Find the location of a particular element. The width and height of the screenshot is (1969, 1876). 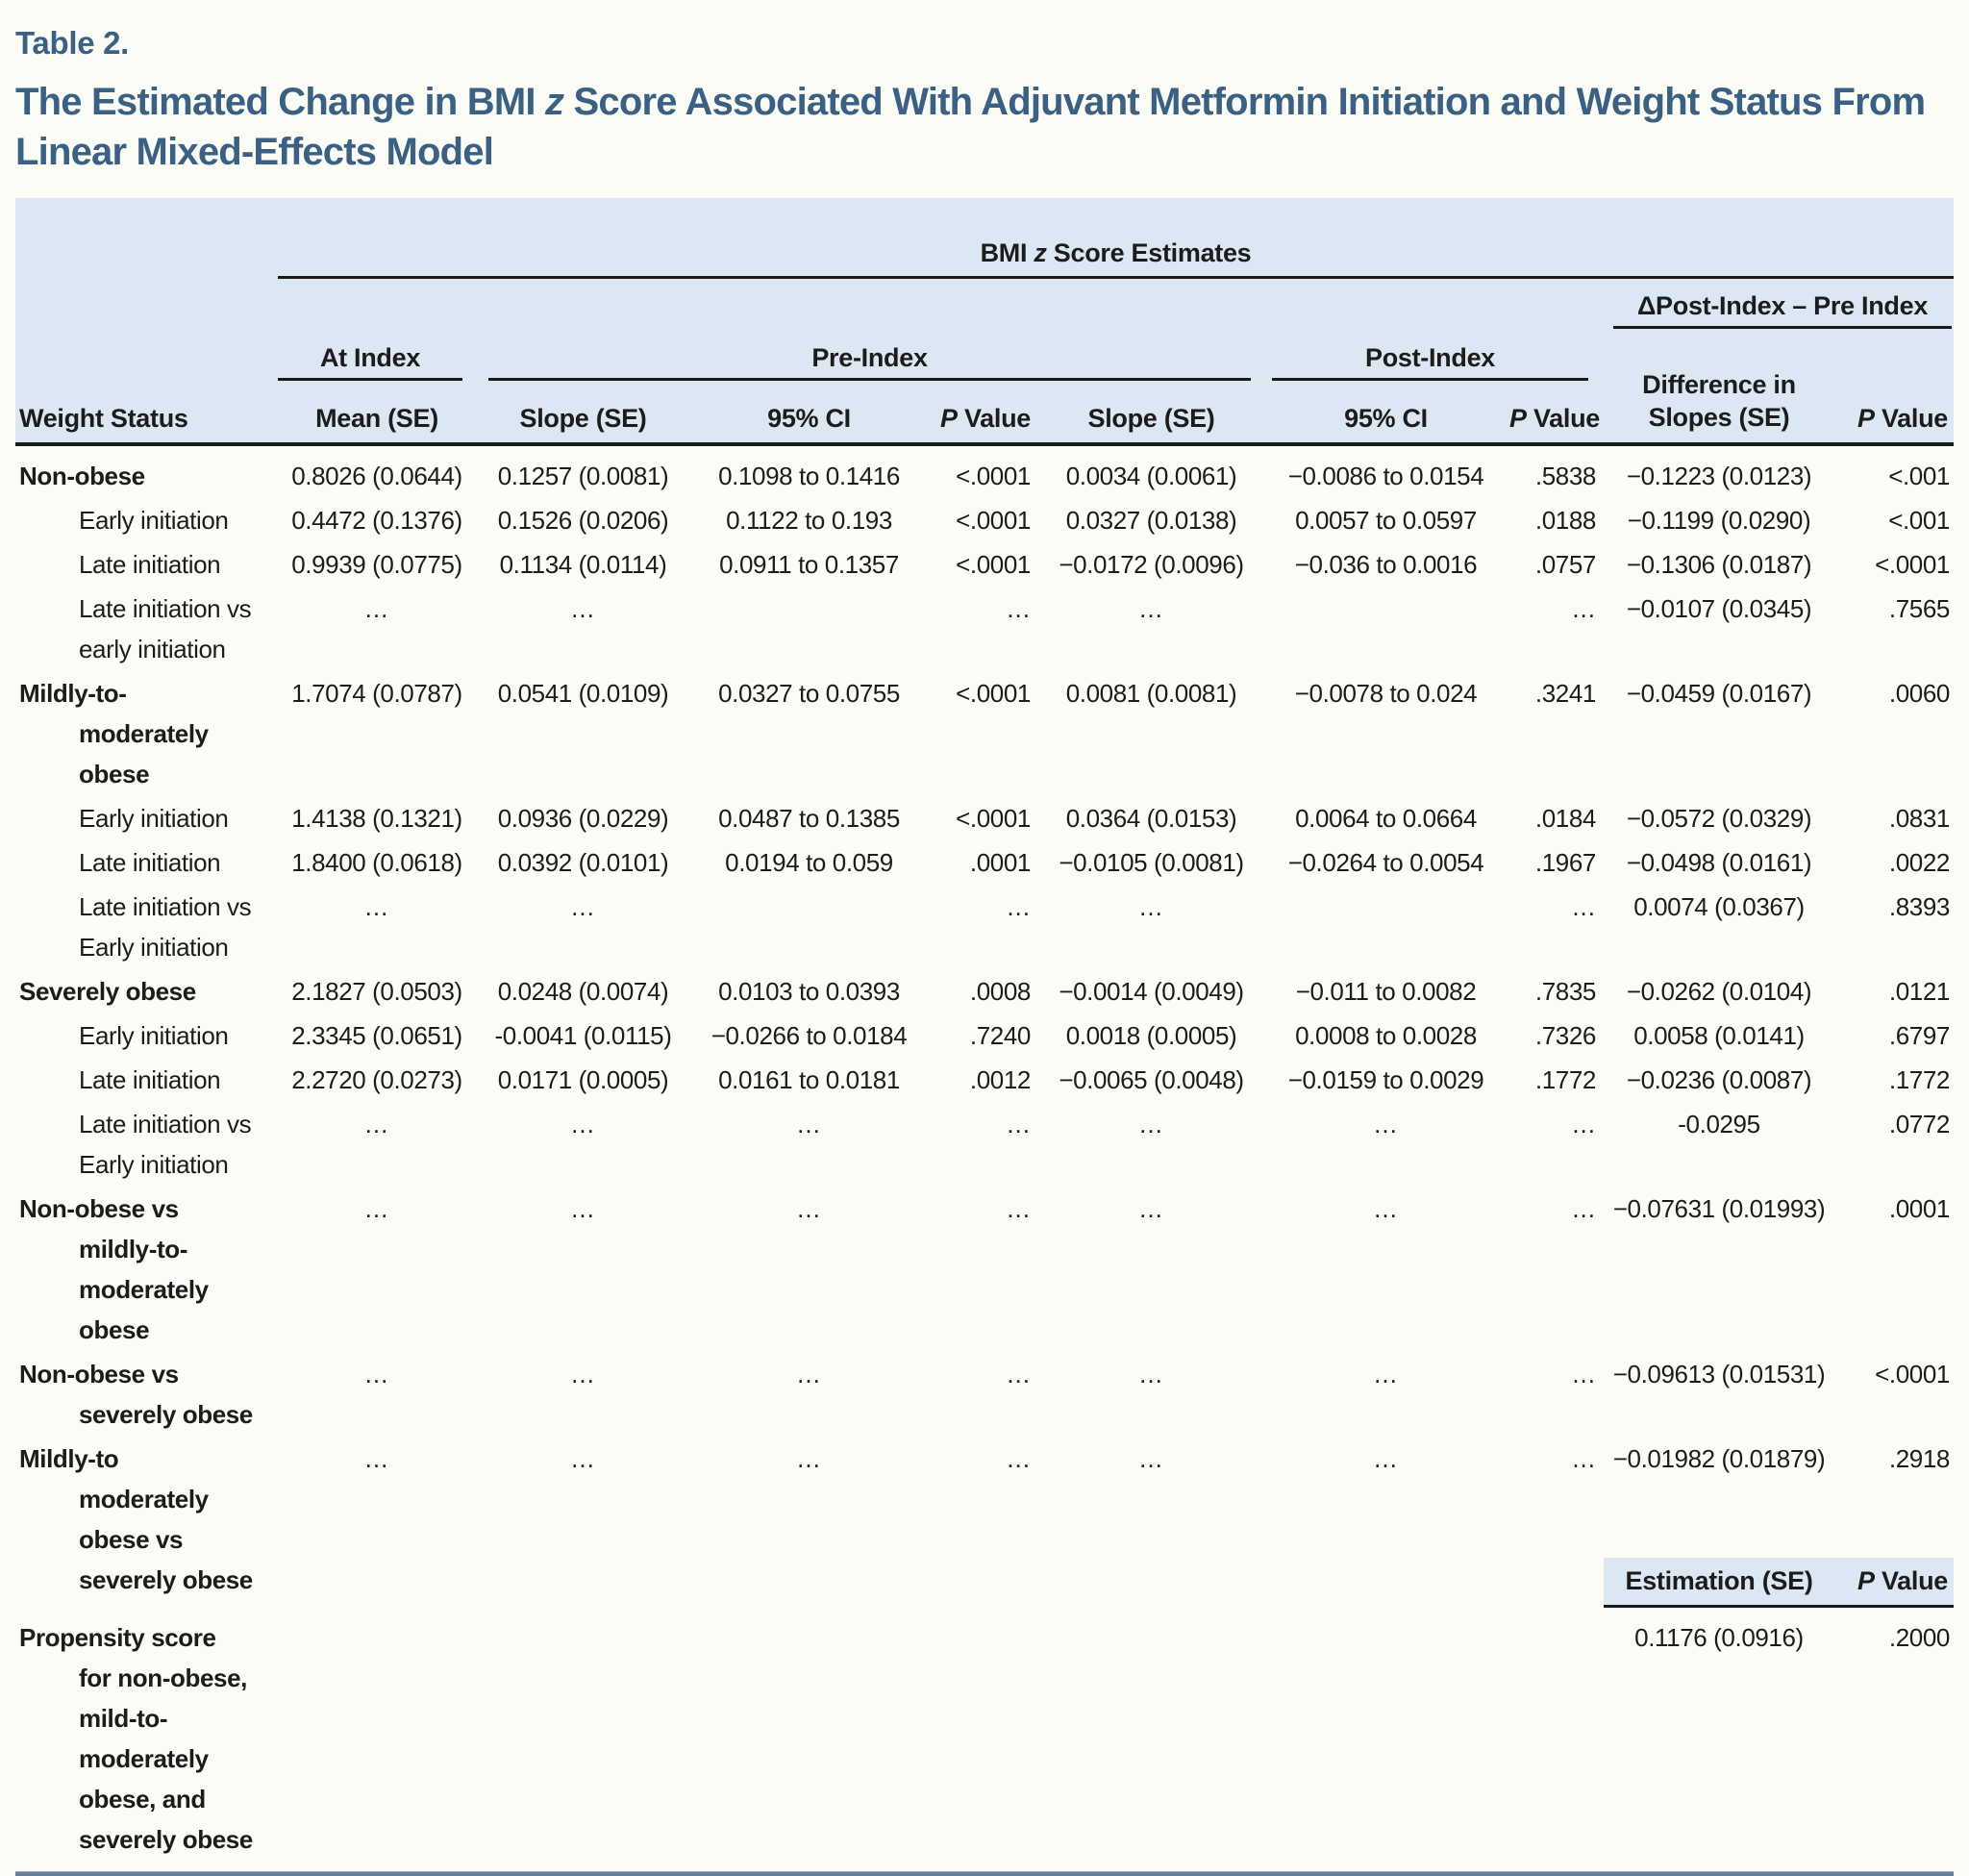

header-at-index: At Index is located at coordinates (370, 362).